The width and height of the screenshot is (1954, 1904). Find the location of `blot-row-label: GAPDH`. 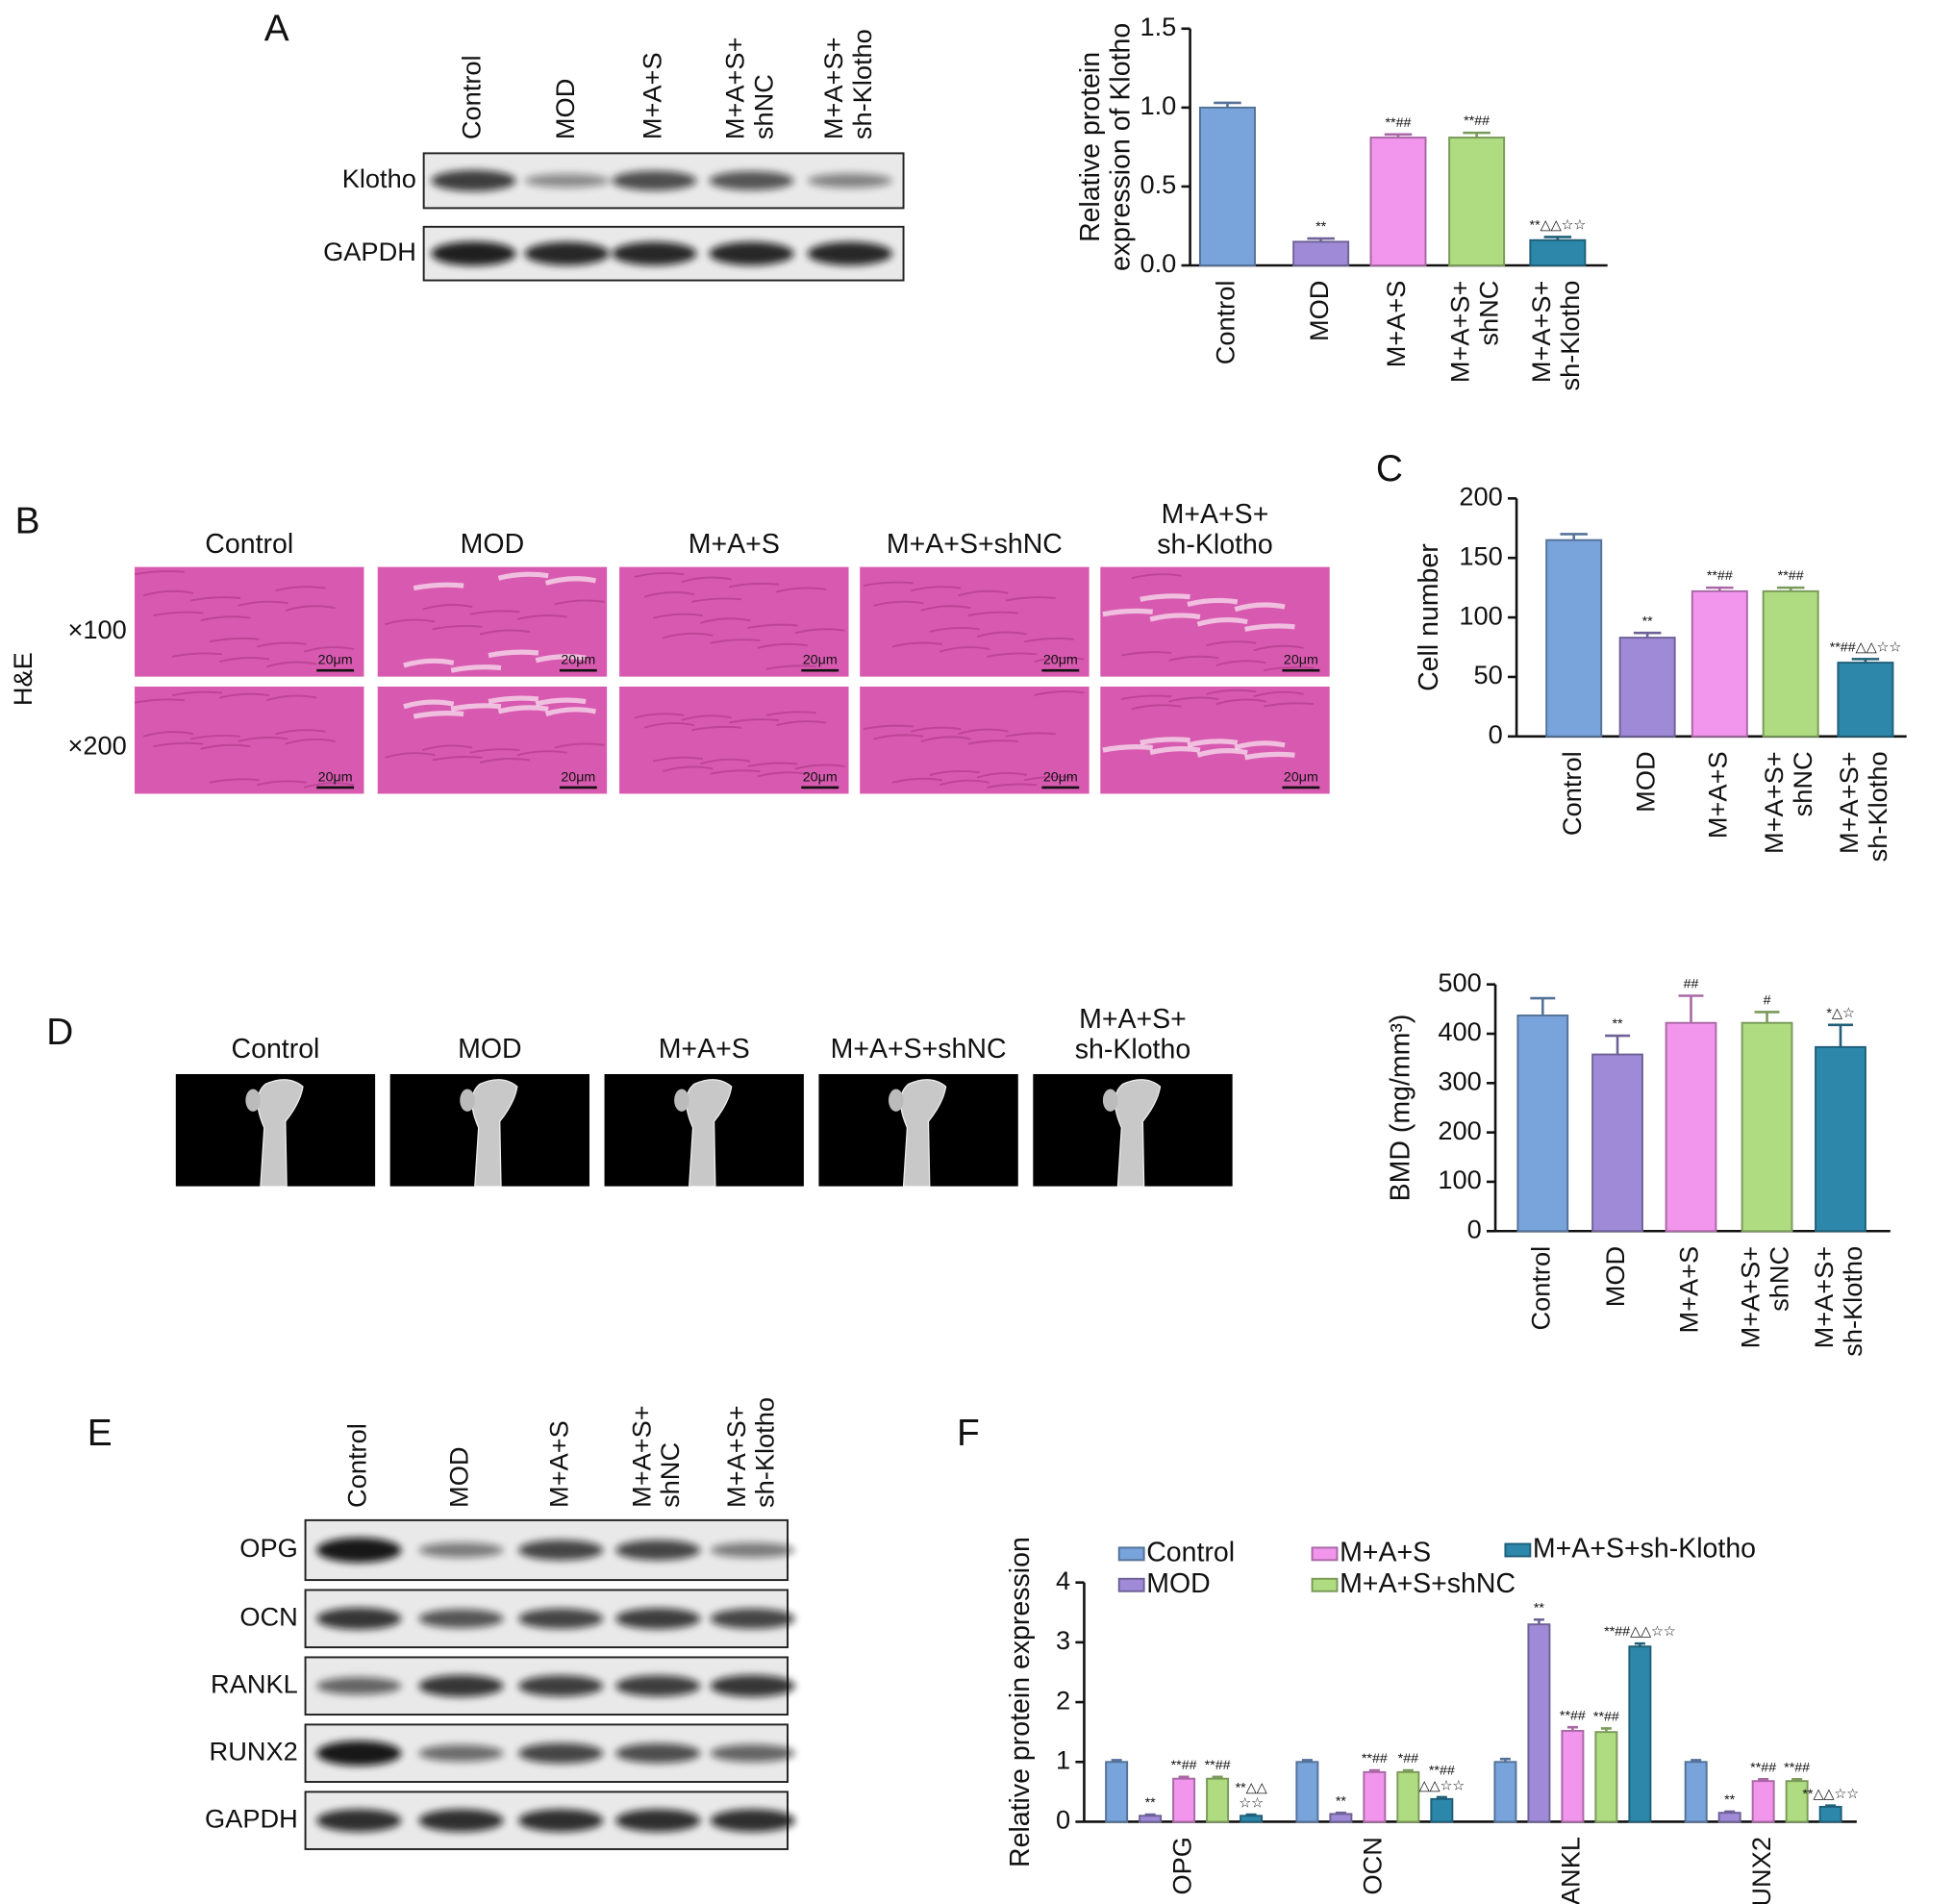

blot-row-label: GAPDH is located at coordinates (369, 252).